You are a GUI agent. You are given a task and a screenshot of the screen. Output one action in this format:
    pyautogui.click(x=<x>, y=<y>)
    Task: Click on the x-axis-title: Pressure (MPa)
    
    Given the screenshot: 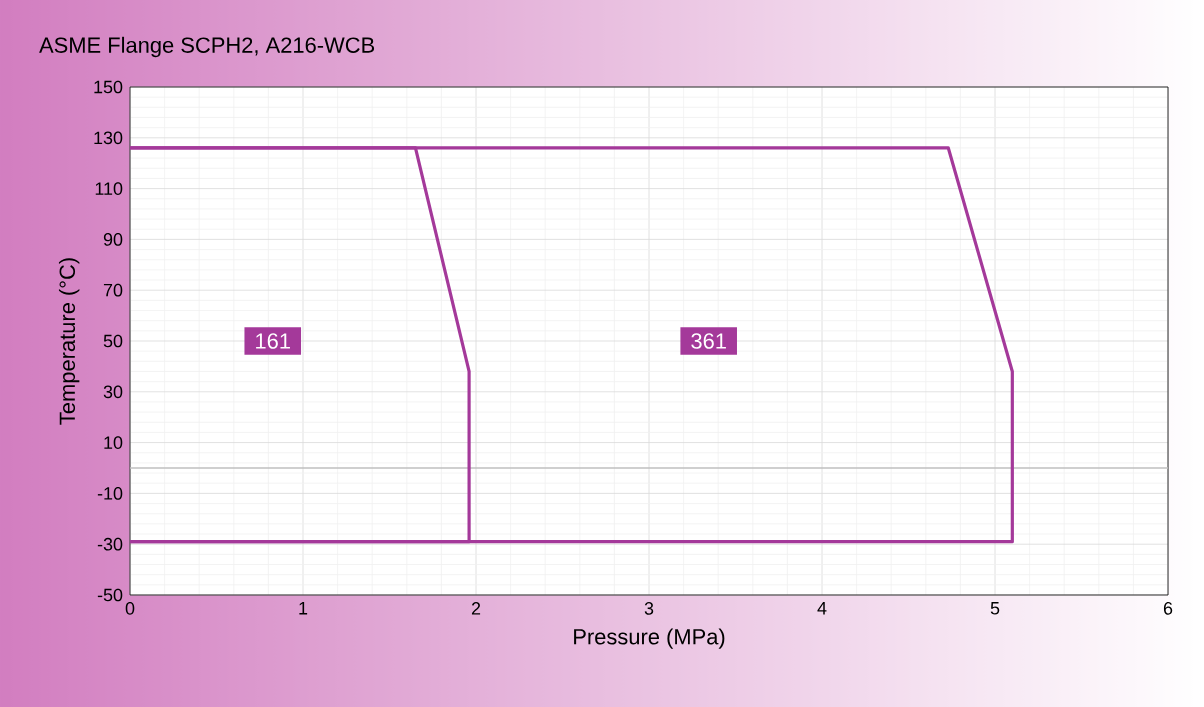 What is the action you would take?
    pyautogui.click(x=649, y=638)
    